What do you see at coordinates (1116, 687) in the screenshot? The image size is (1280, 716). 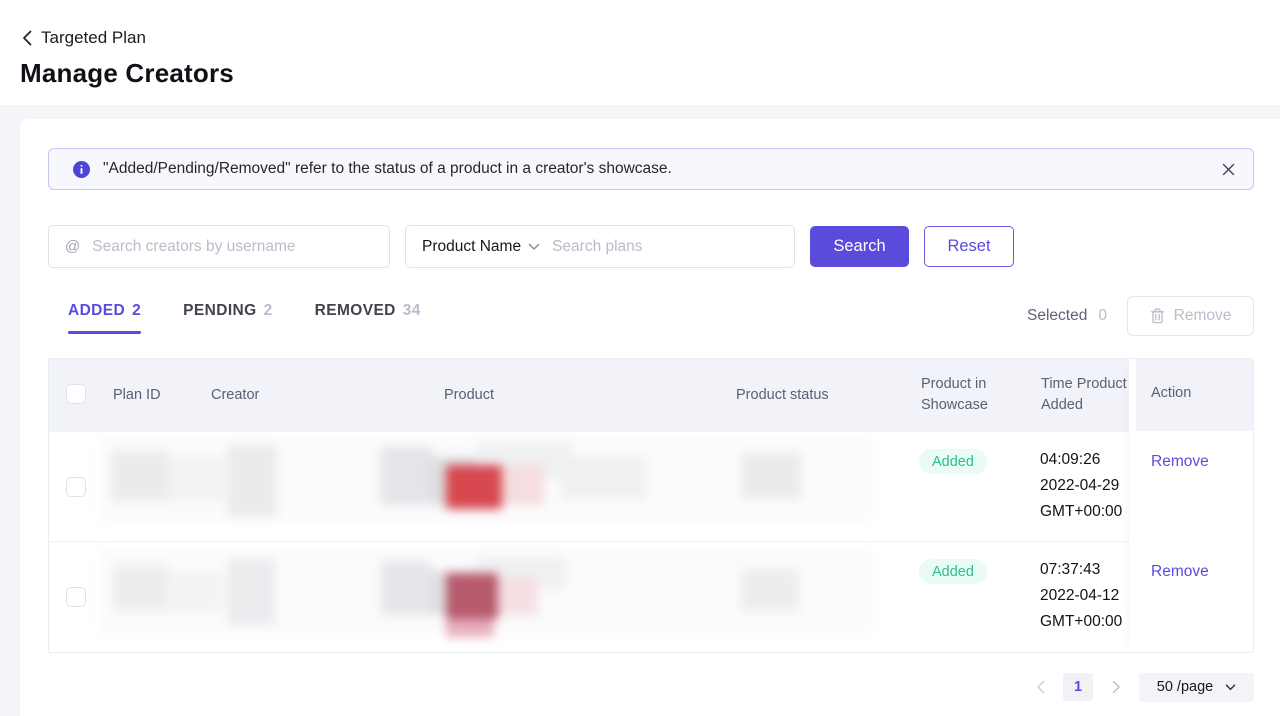 I see `next-page-icon` at bounding box center [1116, 687].